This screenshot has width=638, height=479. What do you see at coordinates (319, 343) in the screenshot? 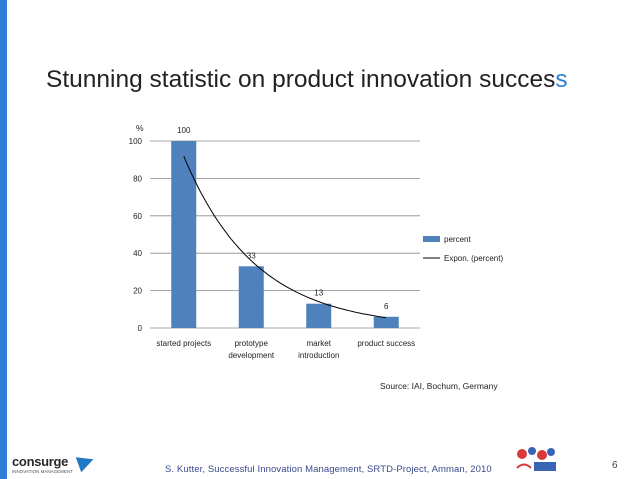
I see `x-tick-label: market` at bounding box center [319, 343].